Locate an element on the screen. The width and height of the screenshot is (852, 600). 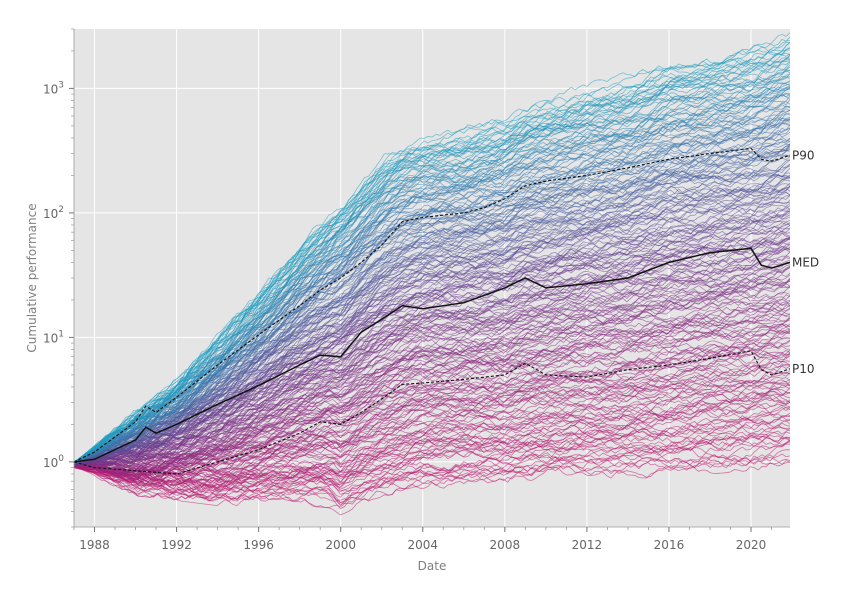
series-label-p90: P90 is located at coordinates (803, 155).